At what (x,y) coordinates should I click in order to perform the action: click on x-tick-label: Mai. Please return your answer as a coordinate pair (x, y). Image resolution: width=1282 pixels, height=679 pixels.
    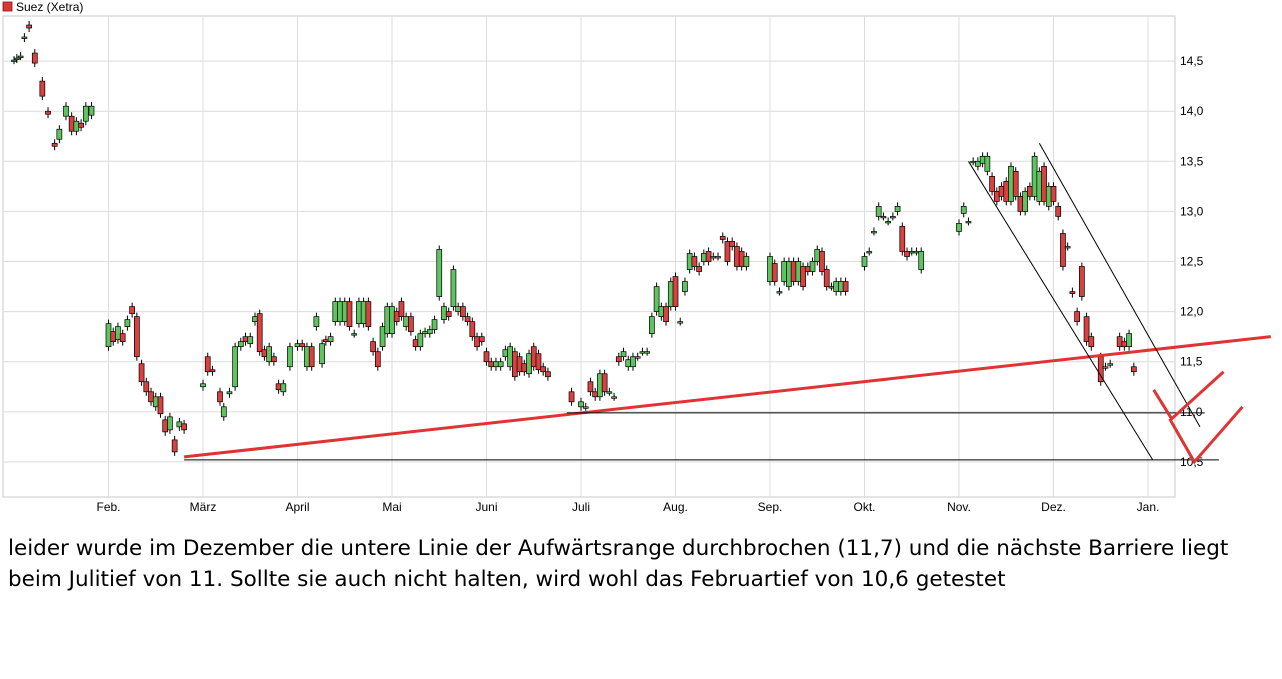
    Looking at the image, I should click on (391, 507).